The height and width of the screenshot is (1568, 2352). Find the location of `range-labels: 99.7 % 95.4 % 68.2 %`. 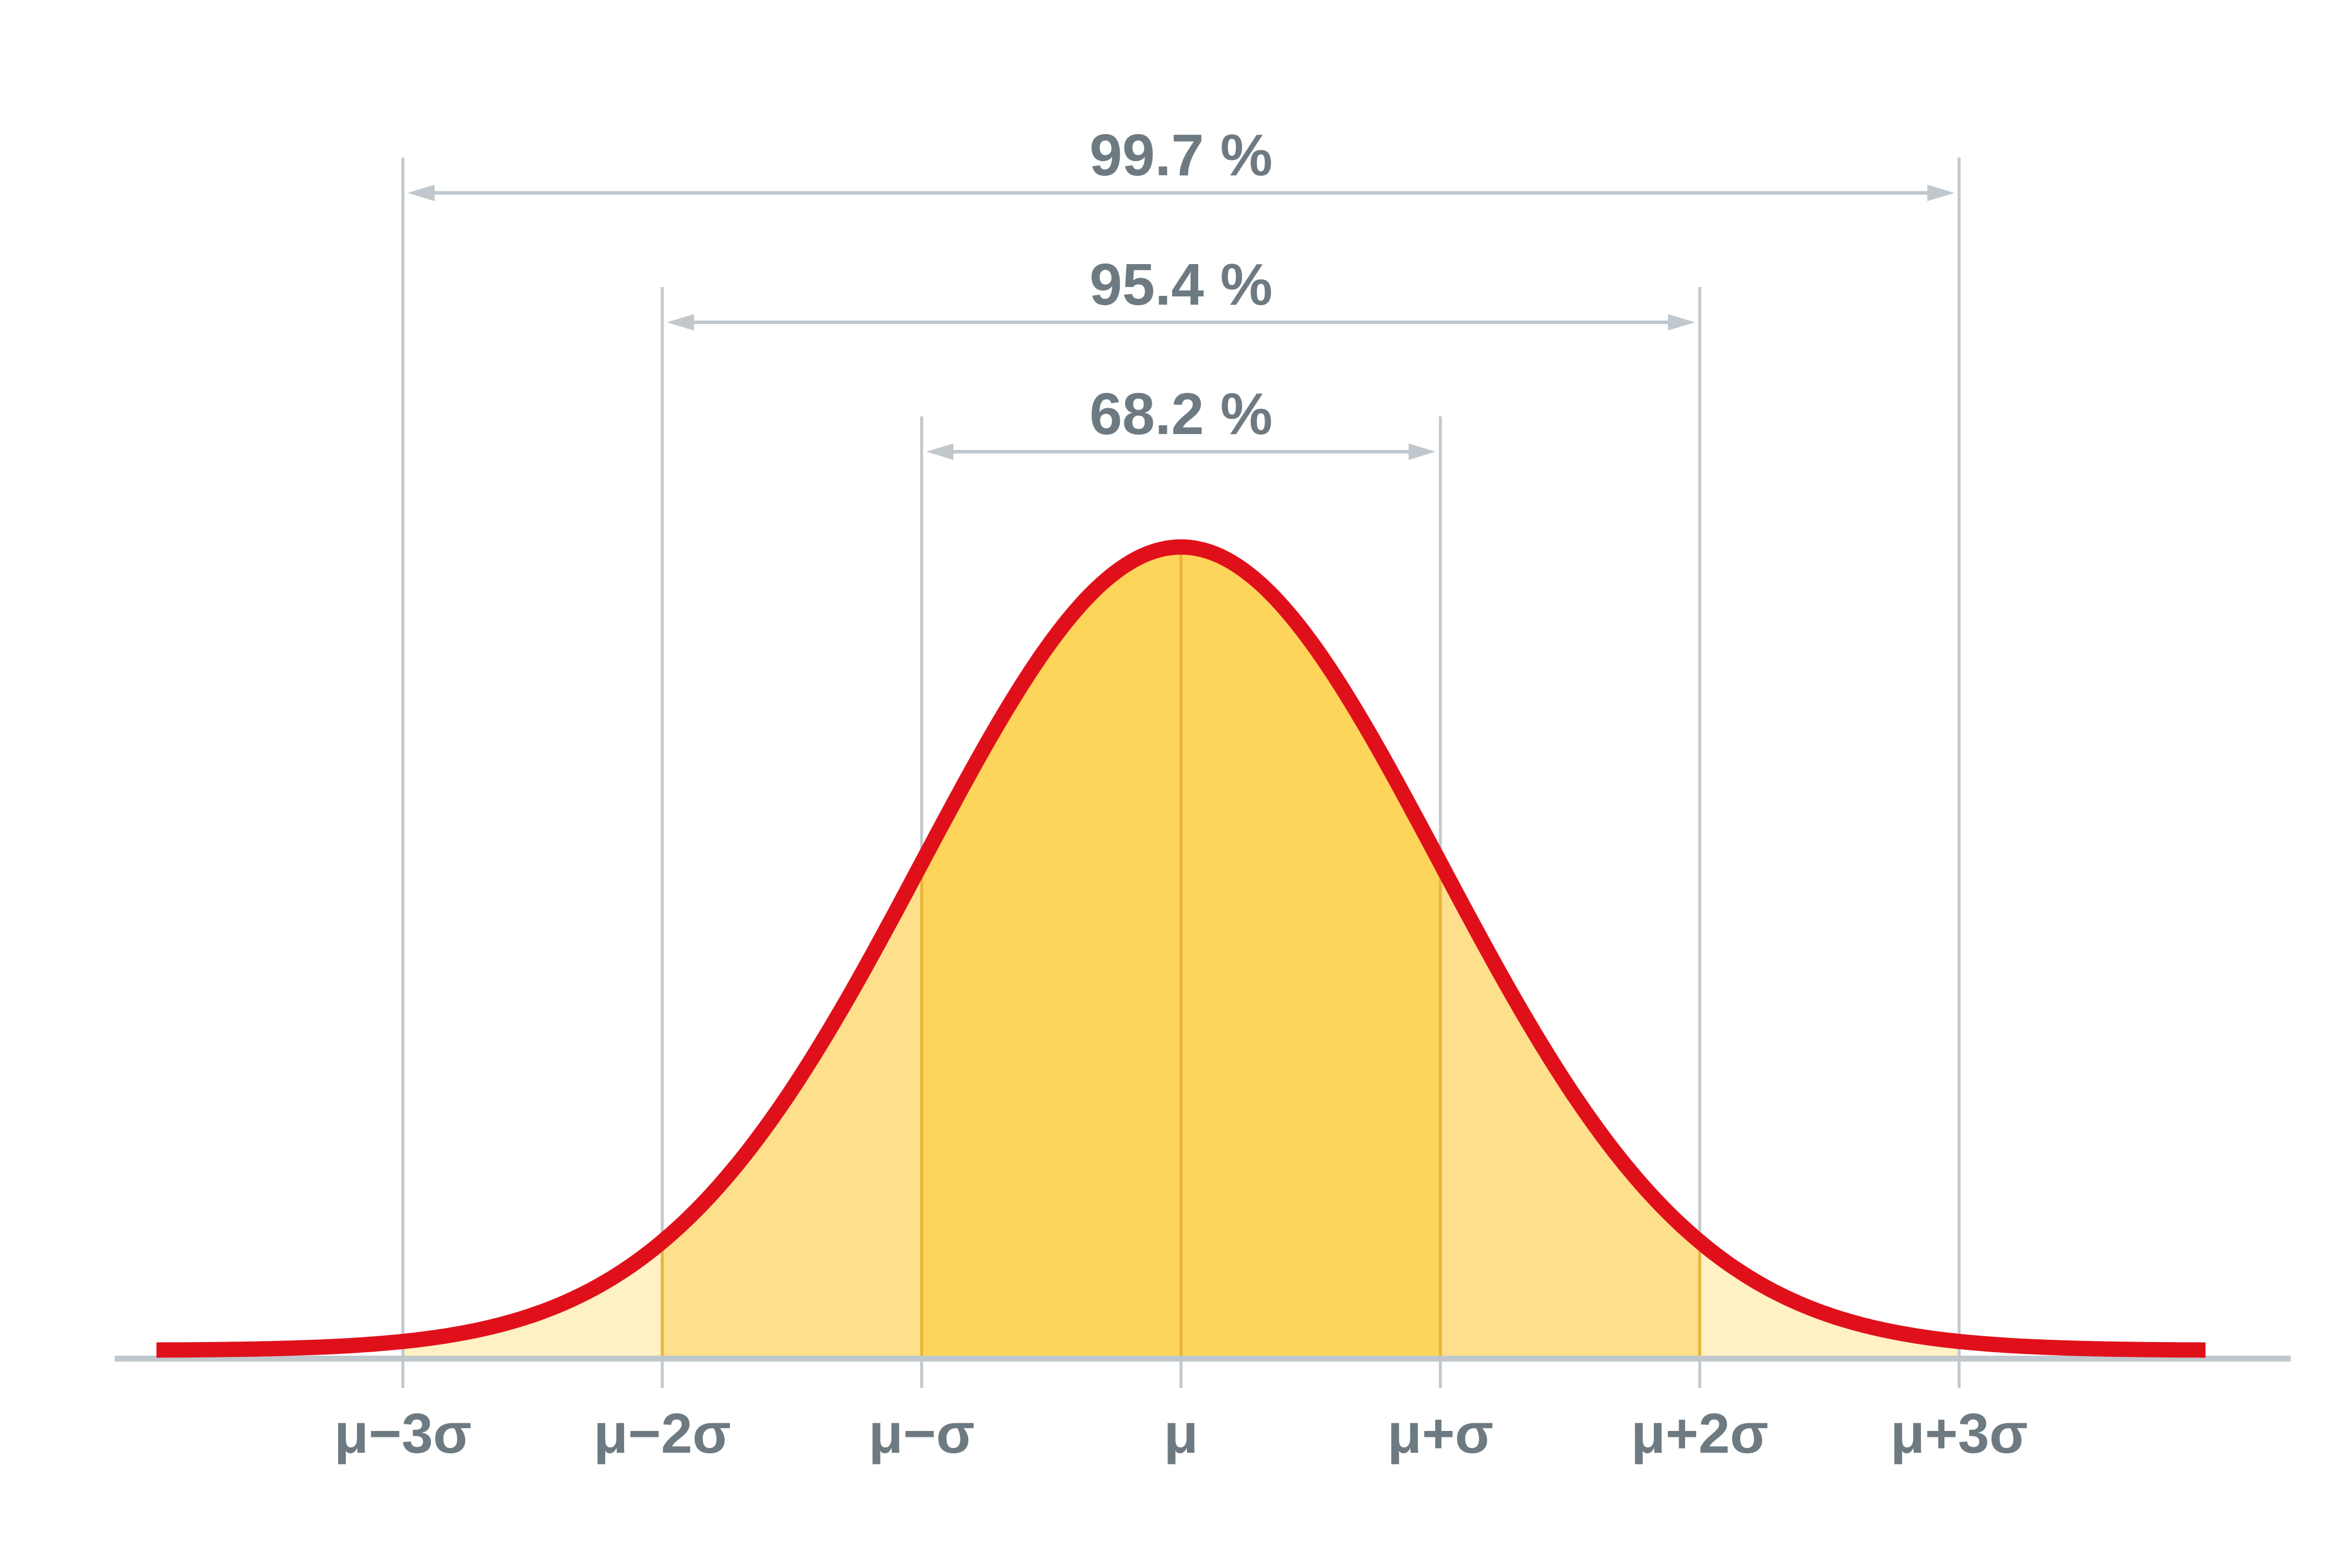

range-labels: 99.7 % 95.4 % 68.2 % is located at coordinates (1180, 284).